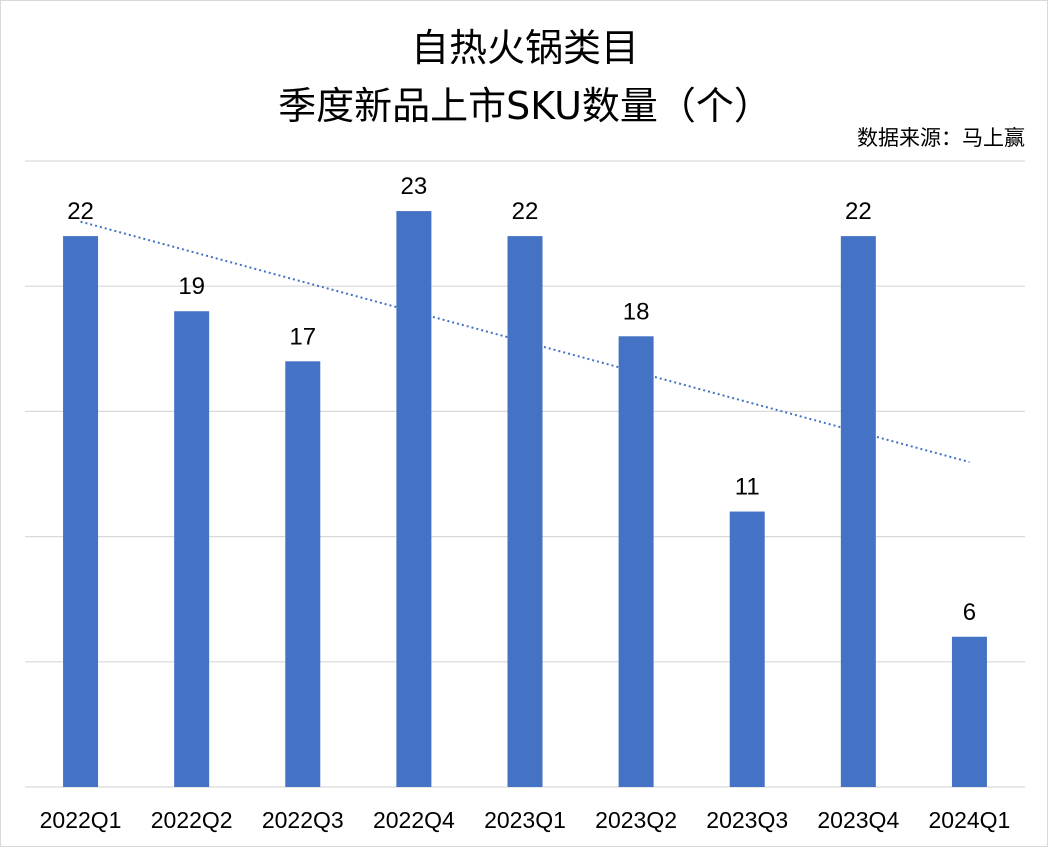 This screenshot has height=847, width=1048. What do you see at coordinates (941, 138) in the screenshot?
I see `data-source-note: 数据来源：马上赢` at bounding box center [941, 138].